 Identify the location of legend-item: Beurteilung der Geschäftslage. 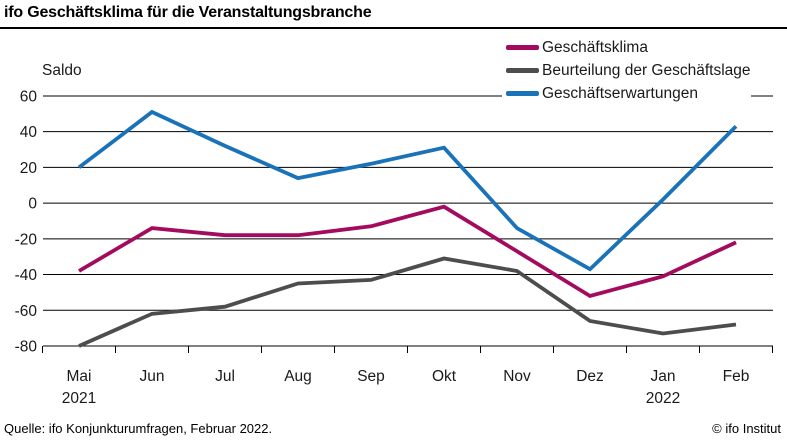
(628, 70).